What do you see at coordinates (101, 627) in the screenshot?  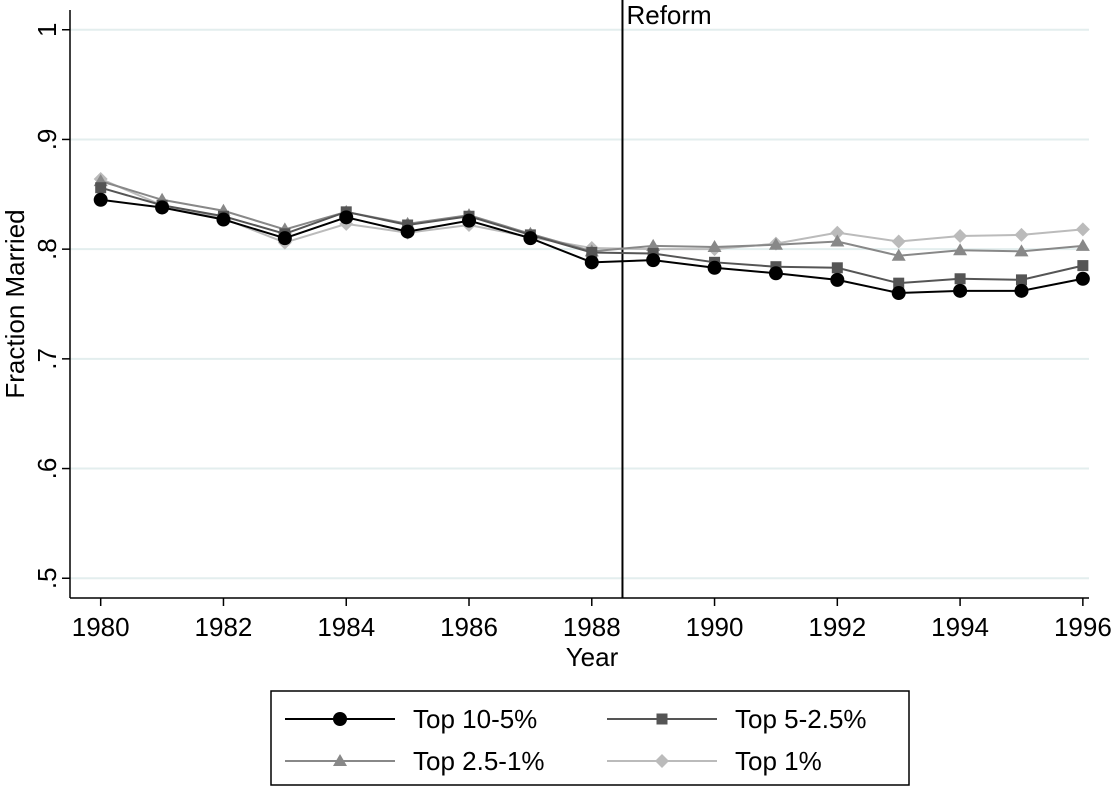 I see `x-tick-label: 1980` at bounding box center [101, 627].